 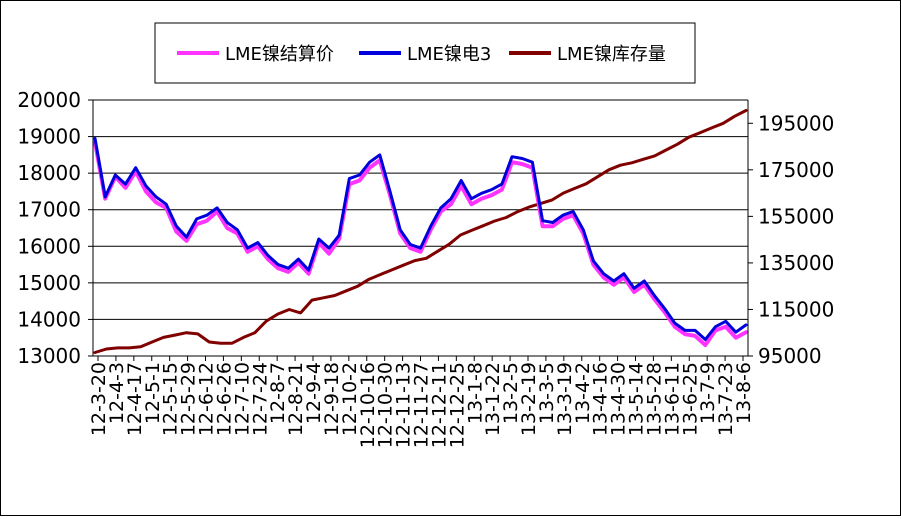 I want to click on y-left-tick-label-0: 20000, so click(x=49, y=100).